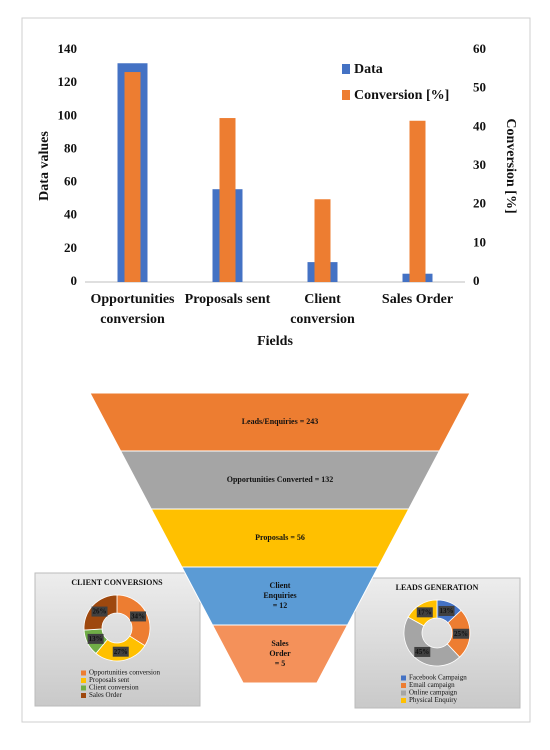 This screenshot has width=550, height=750. What do you see at coordinates (70, 247) in the screenshot?
I see `y-tick-label: 20` at bounding box center [70, 247].